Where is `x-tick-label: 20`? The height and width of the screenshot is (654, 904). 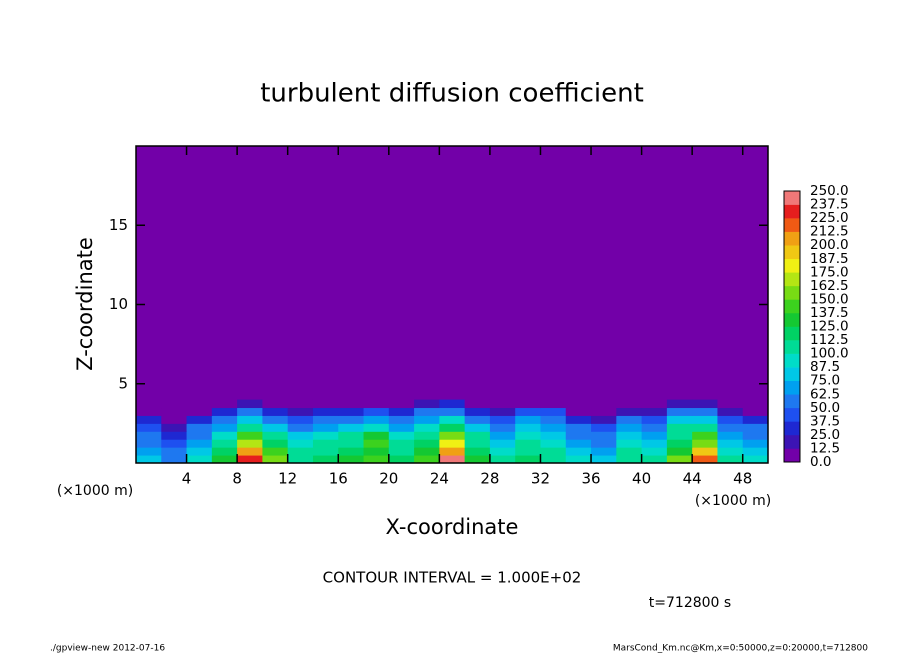 x-tick-label: 20 is located at coordinates (388, 479).